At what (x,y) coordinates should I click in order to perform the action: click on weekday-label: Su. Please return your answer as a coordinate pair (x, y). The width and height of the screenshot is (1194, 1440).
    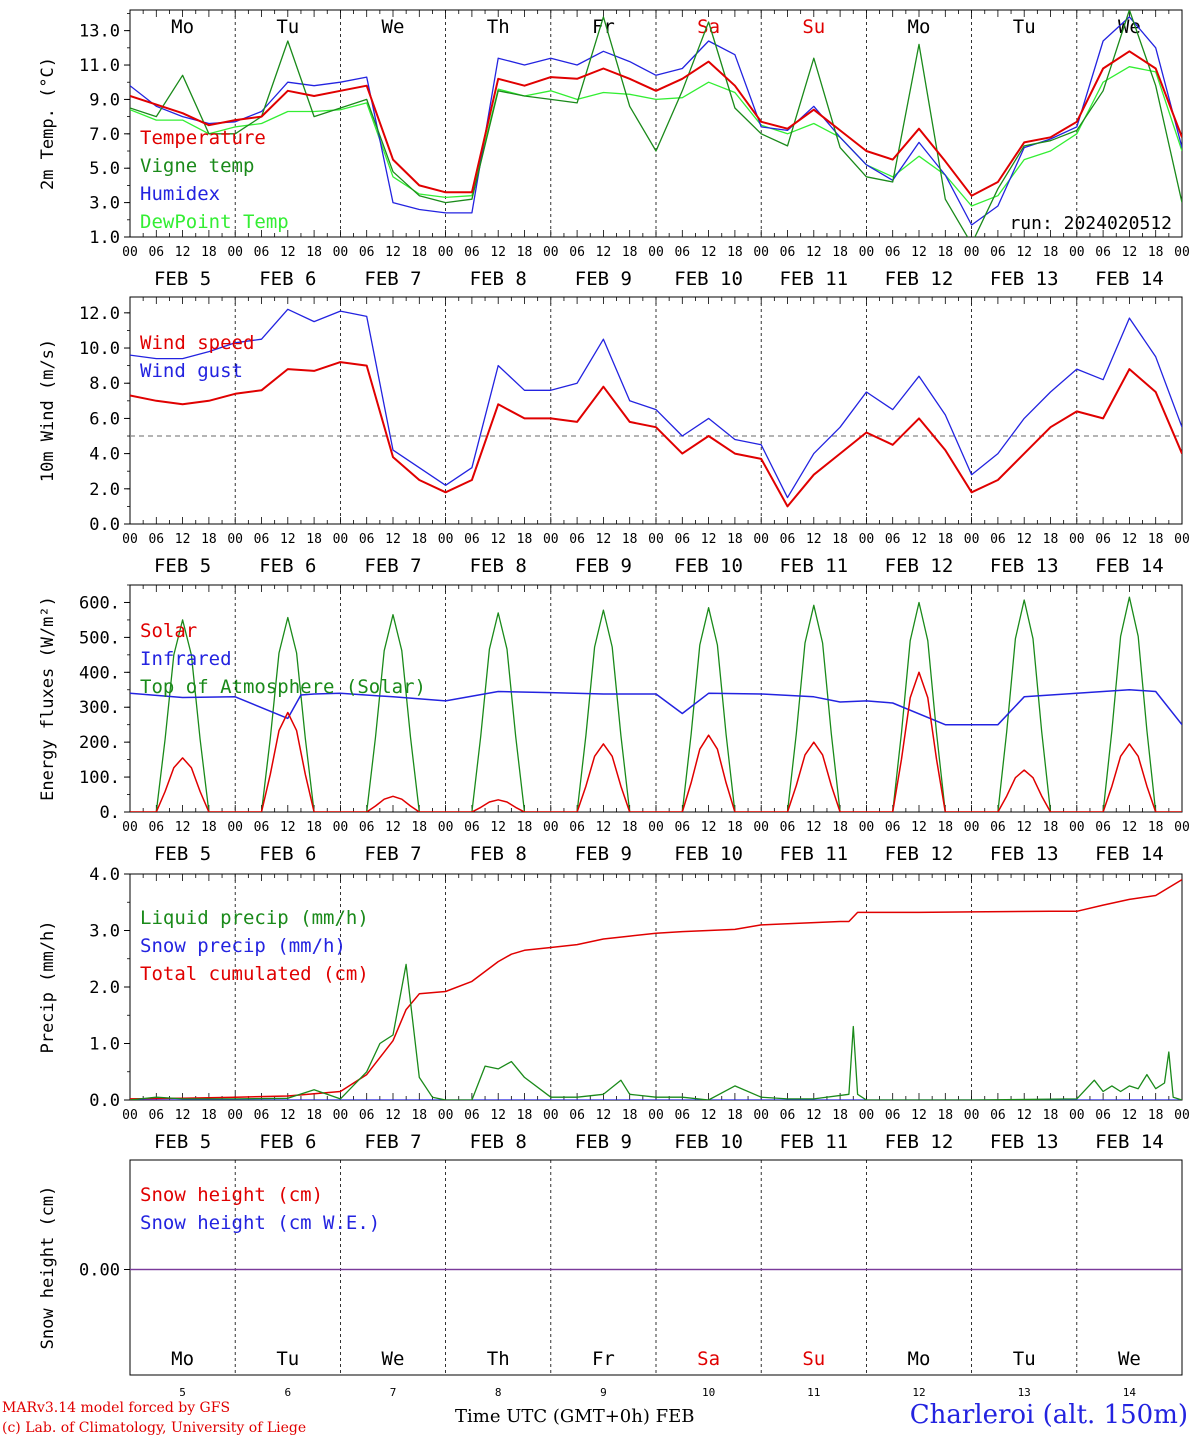
    Looking at the image, I should click on (813, 1359).